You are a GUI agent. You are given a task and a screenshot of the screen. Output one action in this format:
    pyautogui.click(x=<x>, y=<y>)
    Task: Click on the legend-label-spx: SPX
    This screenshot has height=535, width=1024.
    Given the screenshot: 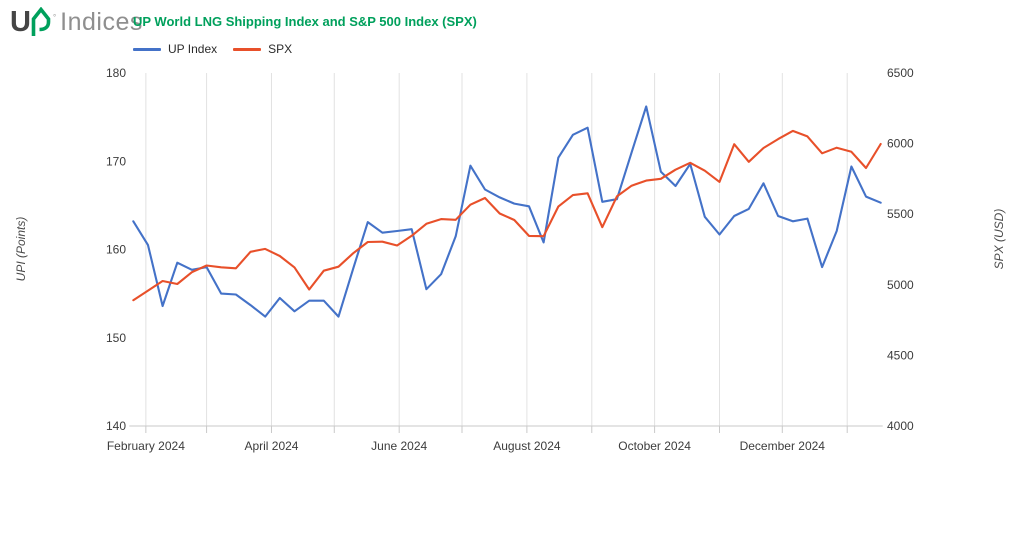 What is the action you would take?
    pyautogui.click(x=280, y=49)
    